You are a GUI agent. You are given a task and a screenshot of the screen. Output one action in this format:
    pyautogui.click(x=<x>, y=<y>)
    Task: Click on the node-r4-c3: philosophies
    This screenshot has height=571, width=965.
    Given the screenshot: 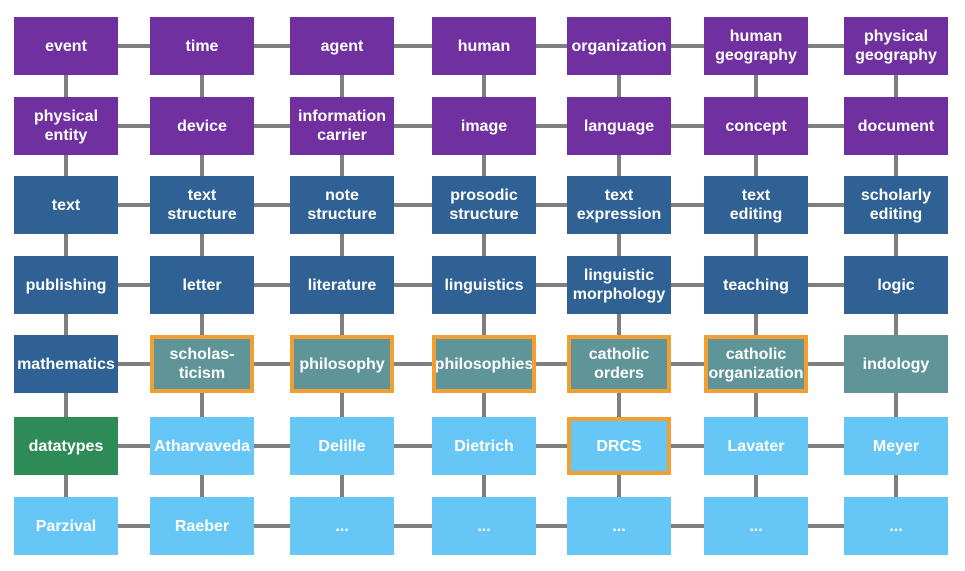 What is the action you would take?
    pyautogui.click(x=484, y=364)
    